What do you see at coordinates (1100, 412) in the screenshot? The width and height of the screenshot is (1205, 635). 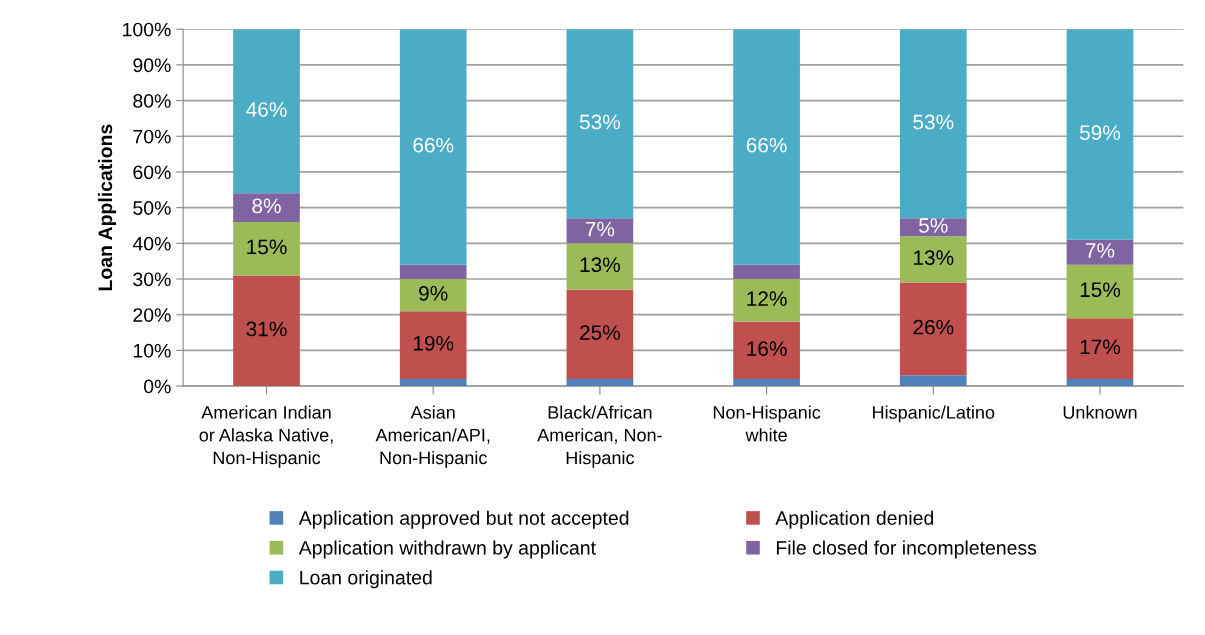 I see `x-tick-label: Unknown` at bounding box center [1100, 412].